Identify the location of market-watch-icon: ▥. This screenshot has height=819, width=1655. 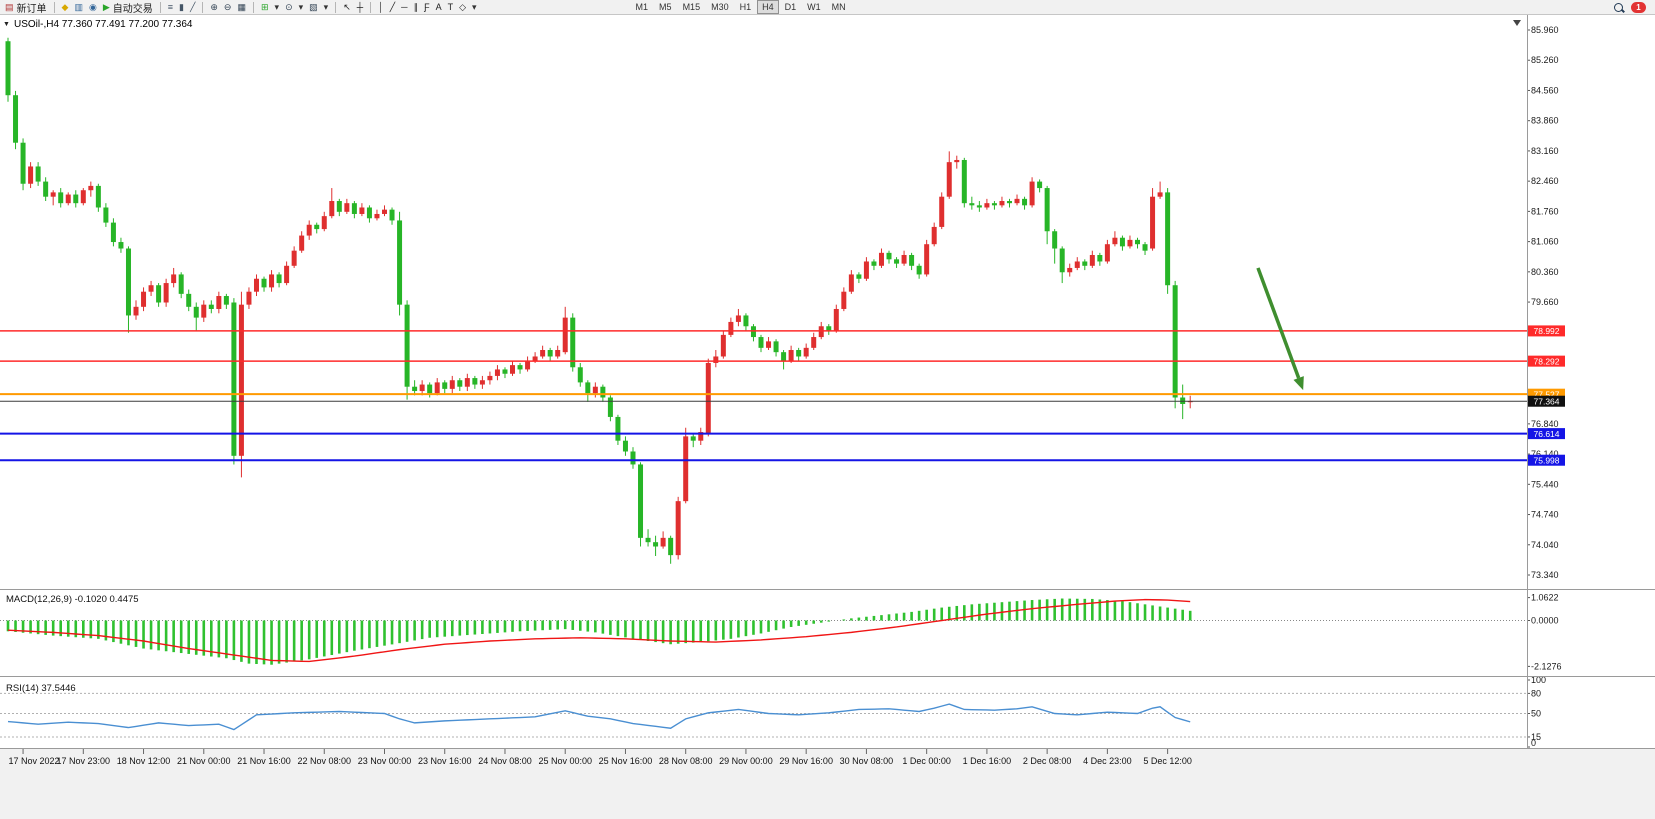
(78, 7).